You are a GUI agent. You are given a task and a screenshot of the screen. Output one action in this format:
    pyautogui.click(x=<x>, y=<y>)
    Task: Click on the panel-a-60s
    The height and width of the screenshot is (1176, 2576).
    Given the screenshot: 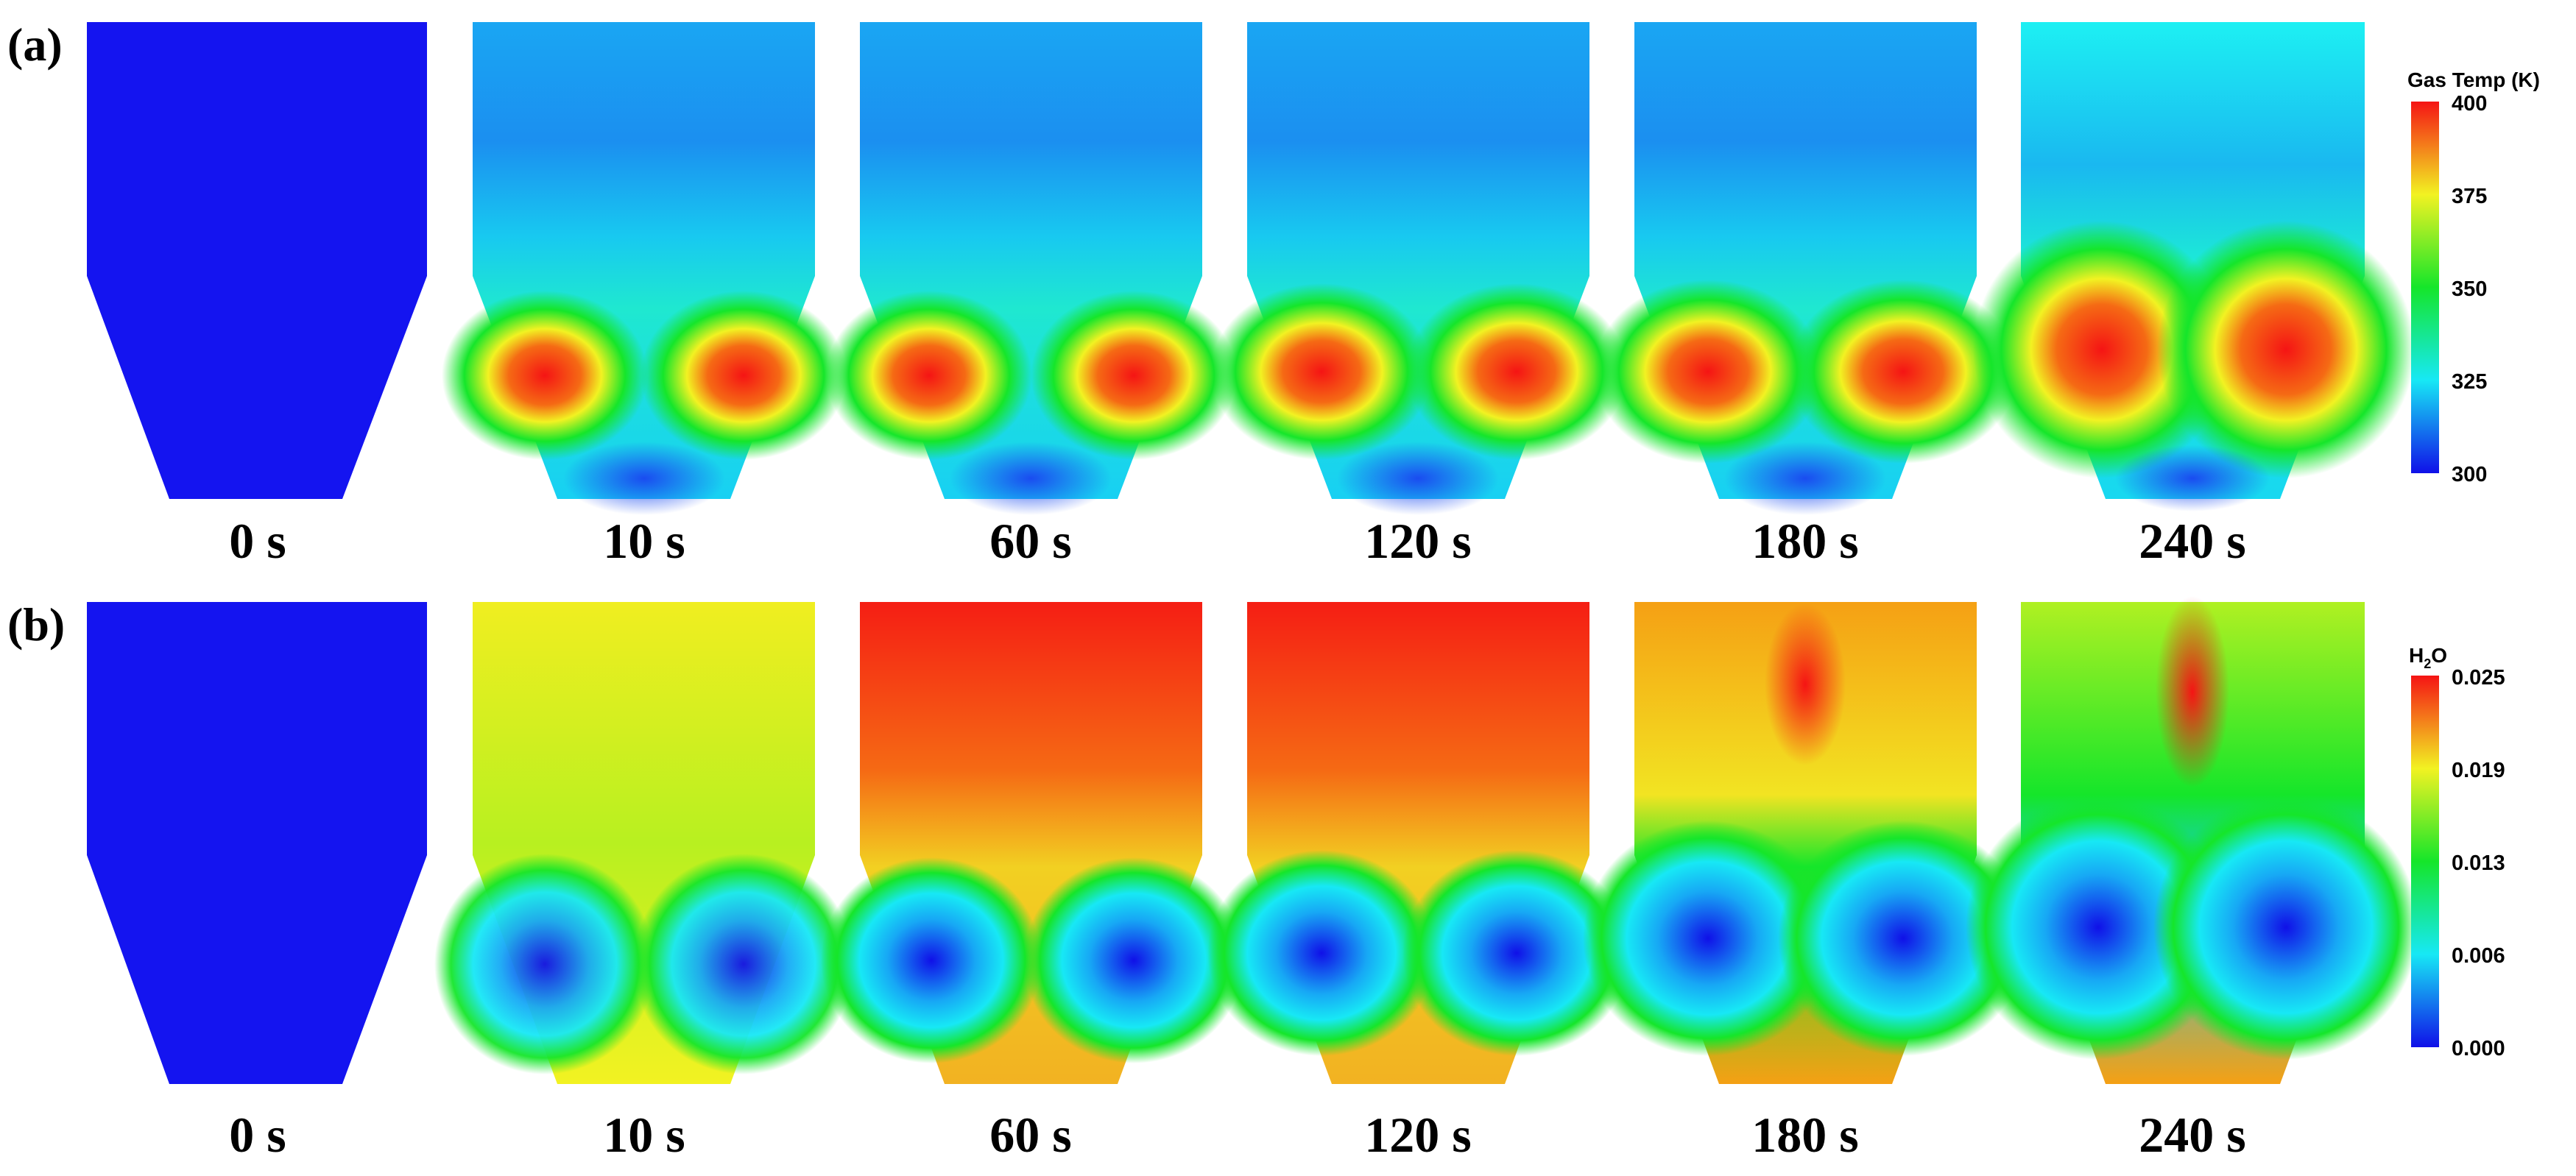 What is the action you would take?
    pyautogui.click(x=1031, y=268)
    